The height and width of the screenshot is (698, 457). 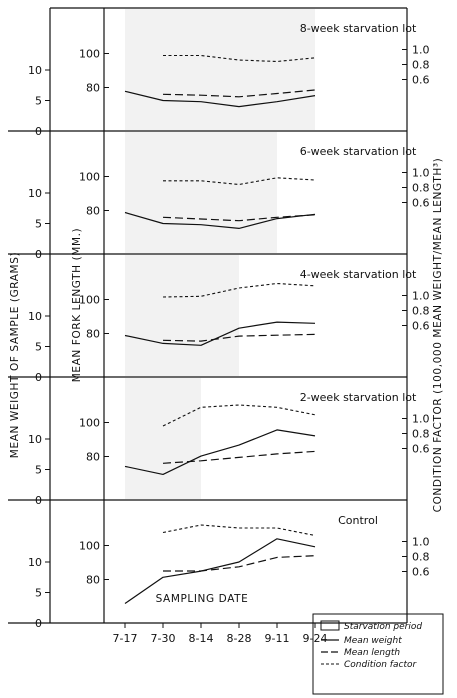 I want to click on x-tick-label: 9-11, so click(x=277, y=638).